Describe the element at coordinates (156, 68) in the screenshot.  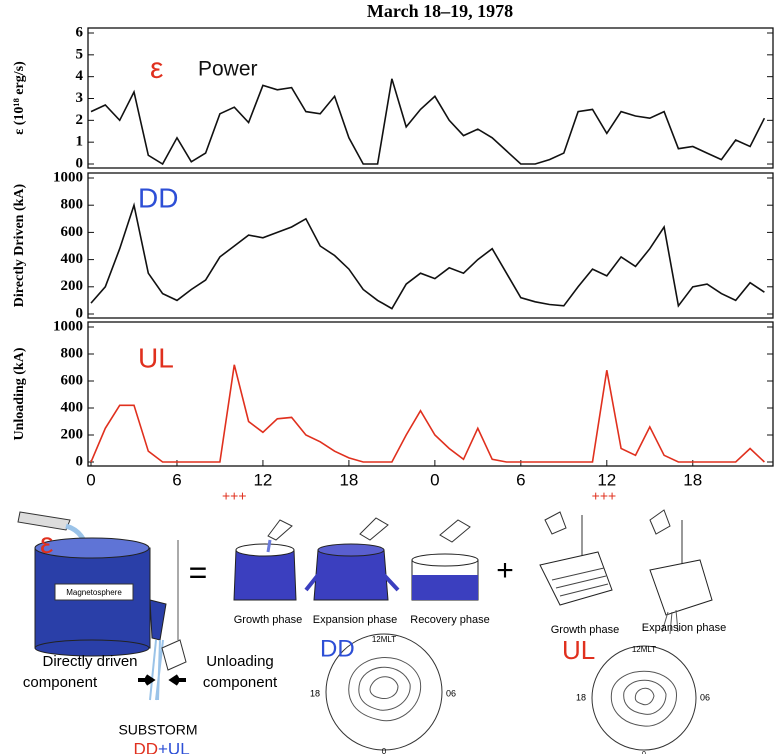
I see `panel-symbol: ε` at that location.